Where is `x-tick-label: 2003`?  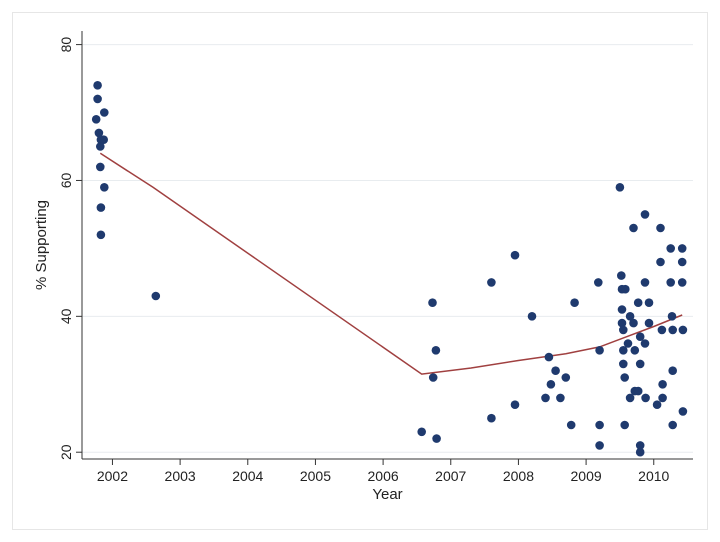 x-tick-label: 2003 is located at coordinates (180, 476).